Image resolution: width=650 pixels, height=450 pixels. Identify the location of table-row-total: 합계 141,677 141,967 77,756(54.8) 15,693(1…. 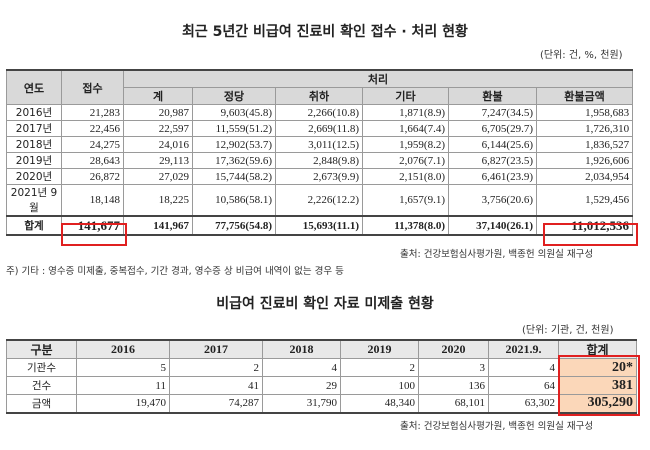
(320, 225).